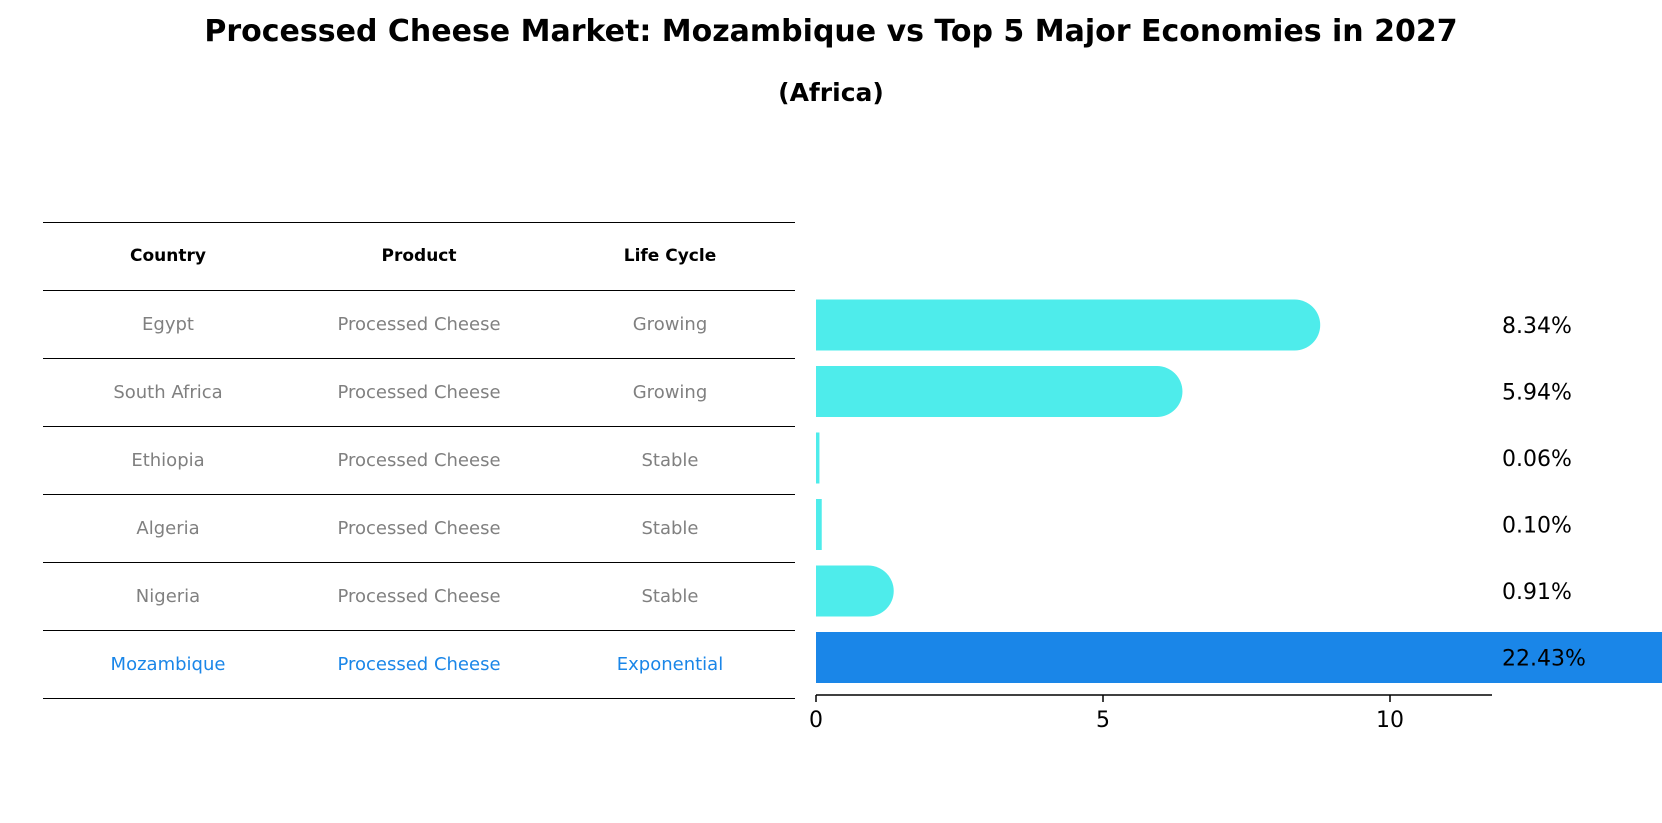  I want to click on x-tick-label: 5, so click(1103, 720).